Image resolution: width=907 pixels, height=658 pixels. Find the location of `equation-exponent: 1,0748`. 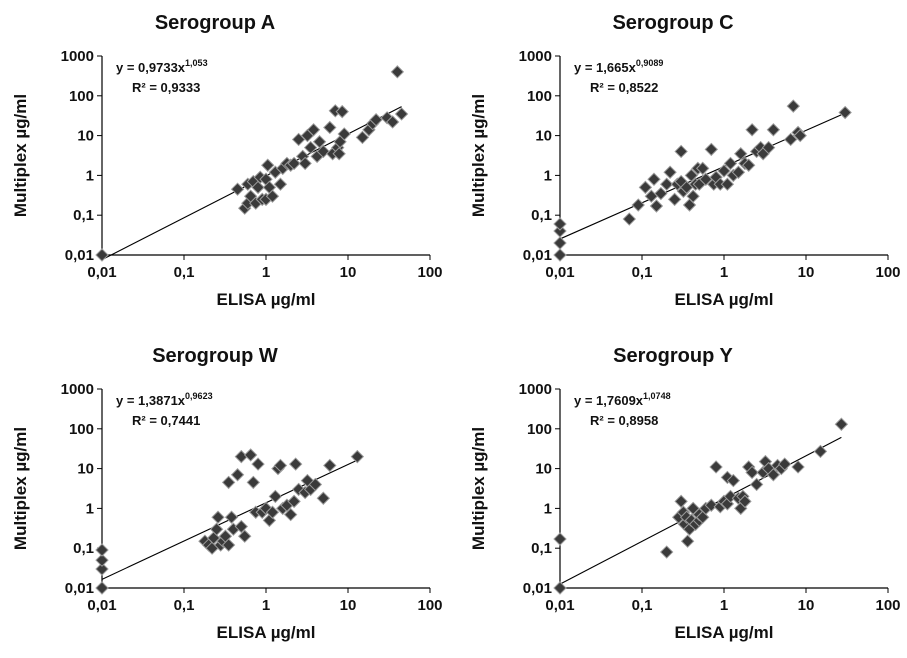

equation-exponent: 1,0748 is located at coordinates (657, 396).